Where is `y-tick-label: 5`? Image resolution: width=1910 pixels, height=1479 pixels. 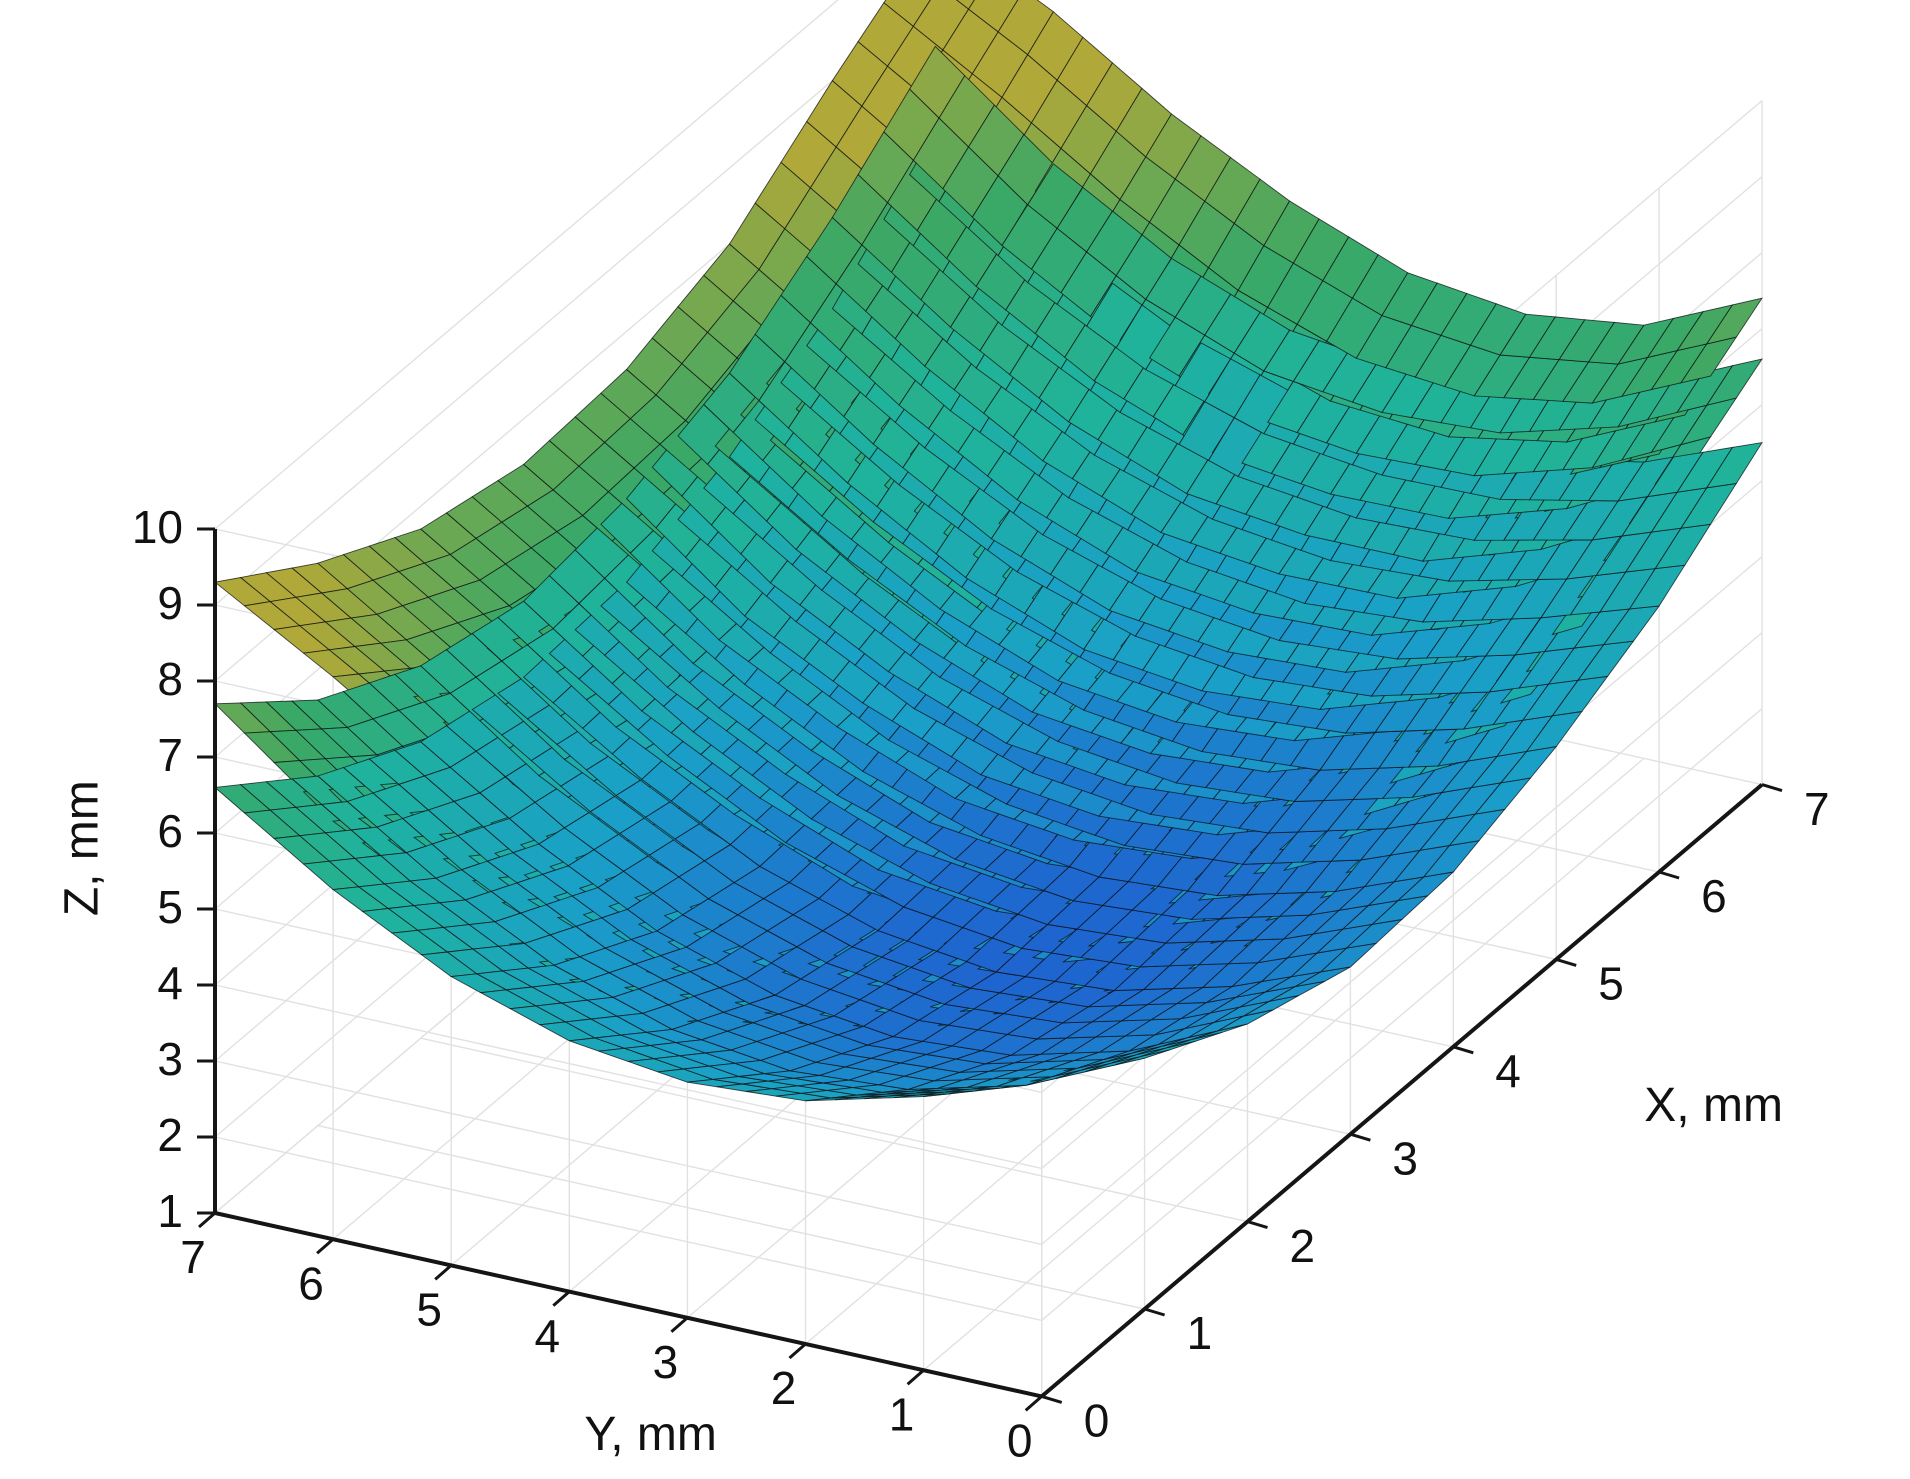 y-tick-label: 5 is located at coordinates (429, 1310).